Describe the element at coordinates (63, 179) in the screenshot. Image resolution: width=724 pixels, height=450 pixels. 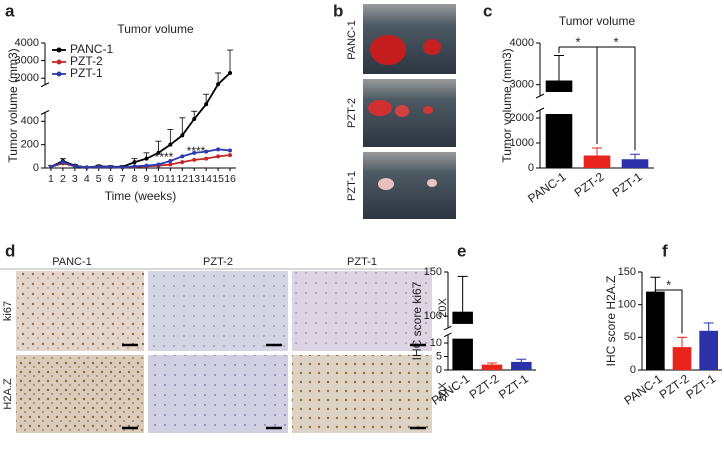
I see `x-tick-label: 2` at that location.